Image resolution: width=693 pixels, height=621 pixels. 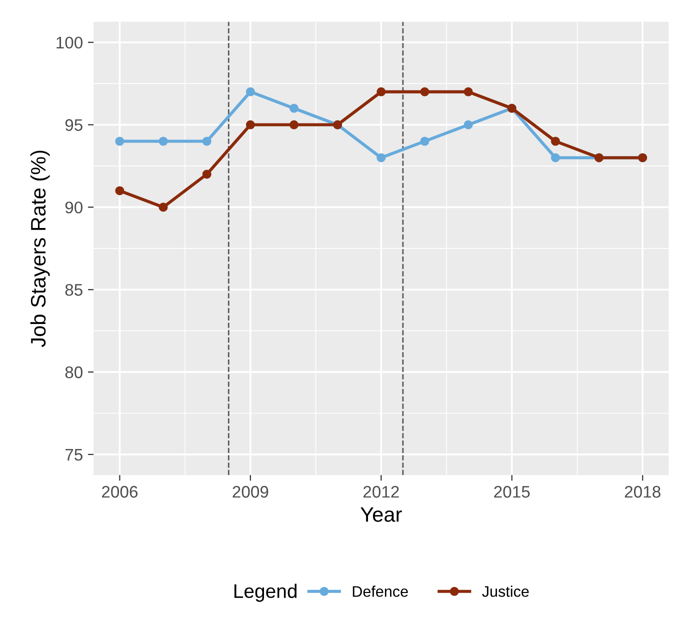 What do you see at coordinates (250, 492) in the screenshot?
I see `x-tick-label: 2009` at bounding box center [250, 492].